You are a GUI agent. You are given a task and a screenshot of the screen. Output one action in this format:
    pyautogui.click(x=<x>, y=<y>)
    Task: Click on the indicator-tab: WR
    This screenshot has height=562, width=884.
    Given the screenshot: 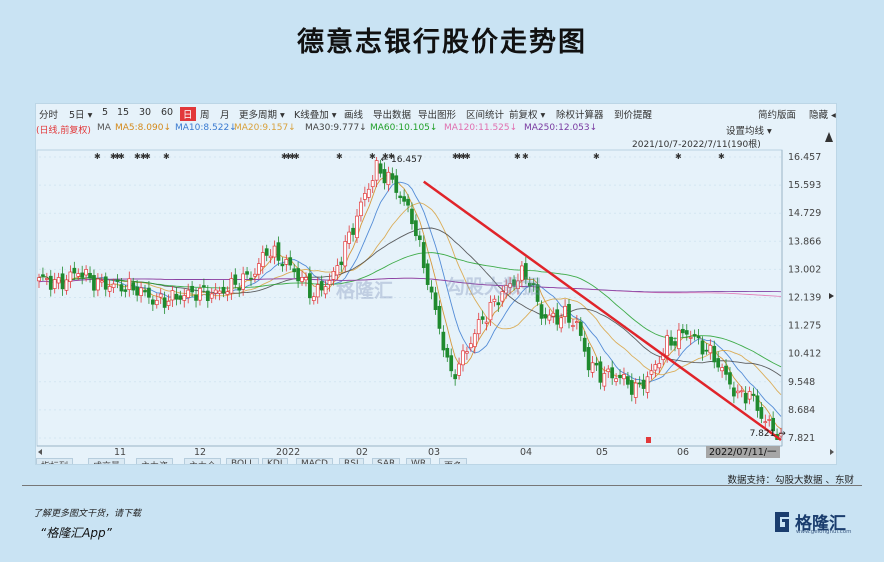 What is the action you would take?
    pyautogui.click(x=419, y=461)
    